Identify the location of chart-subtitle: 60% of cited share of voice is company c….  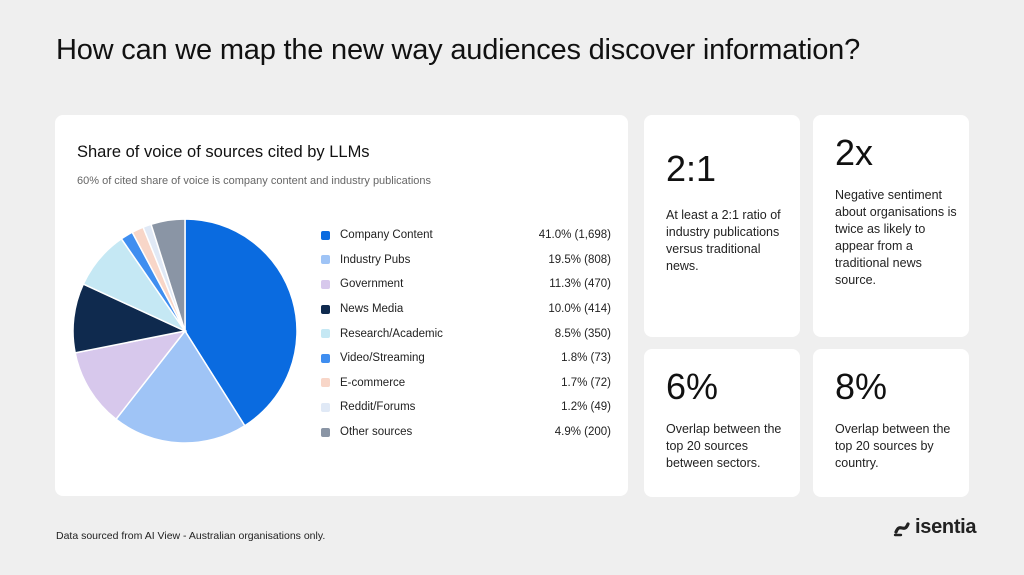
(254, 181).